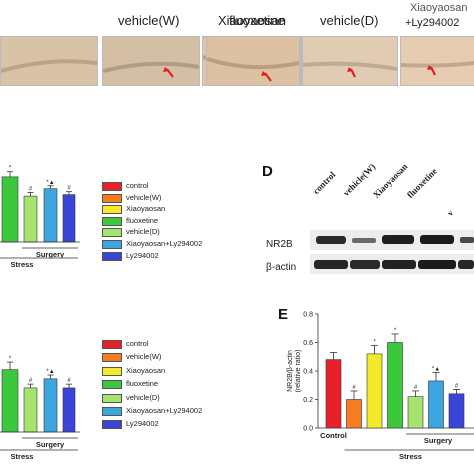 This screenshot has width=474, height=474. I want to click on micrograph-xiaoyaosan-ly, so click(437, 61).